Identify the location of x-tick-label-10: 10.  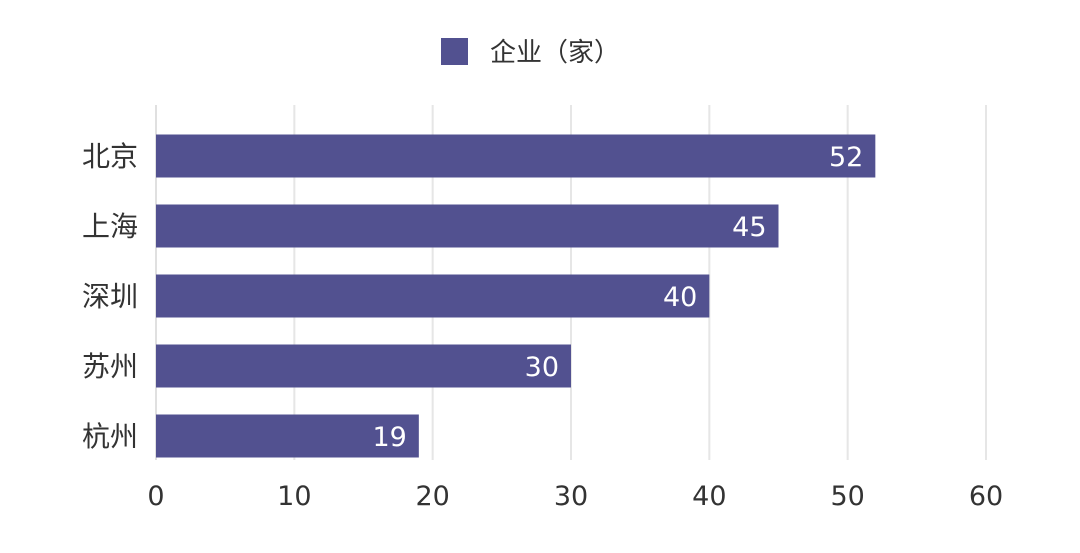
(294, 496).